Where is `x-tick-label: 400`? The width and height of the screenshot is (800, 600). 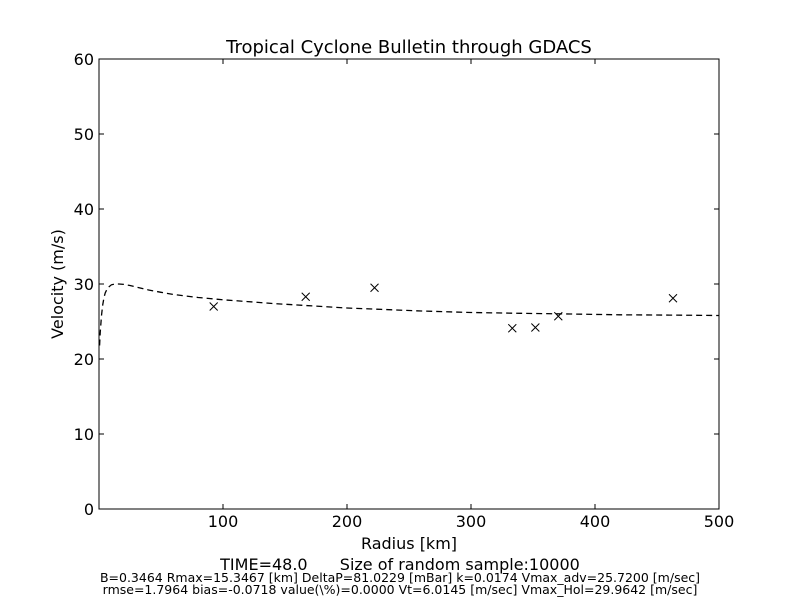 x-tick-label: 400 is located at coordinates (595, 521).